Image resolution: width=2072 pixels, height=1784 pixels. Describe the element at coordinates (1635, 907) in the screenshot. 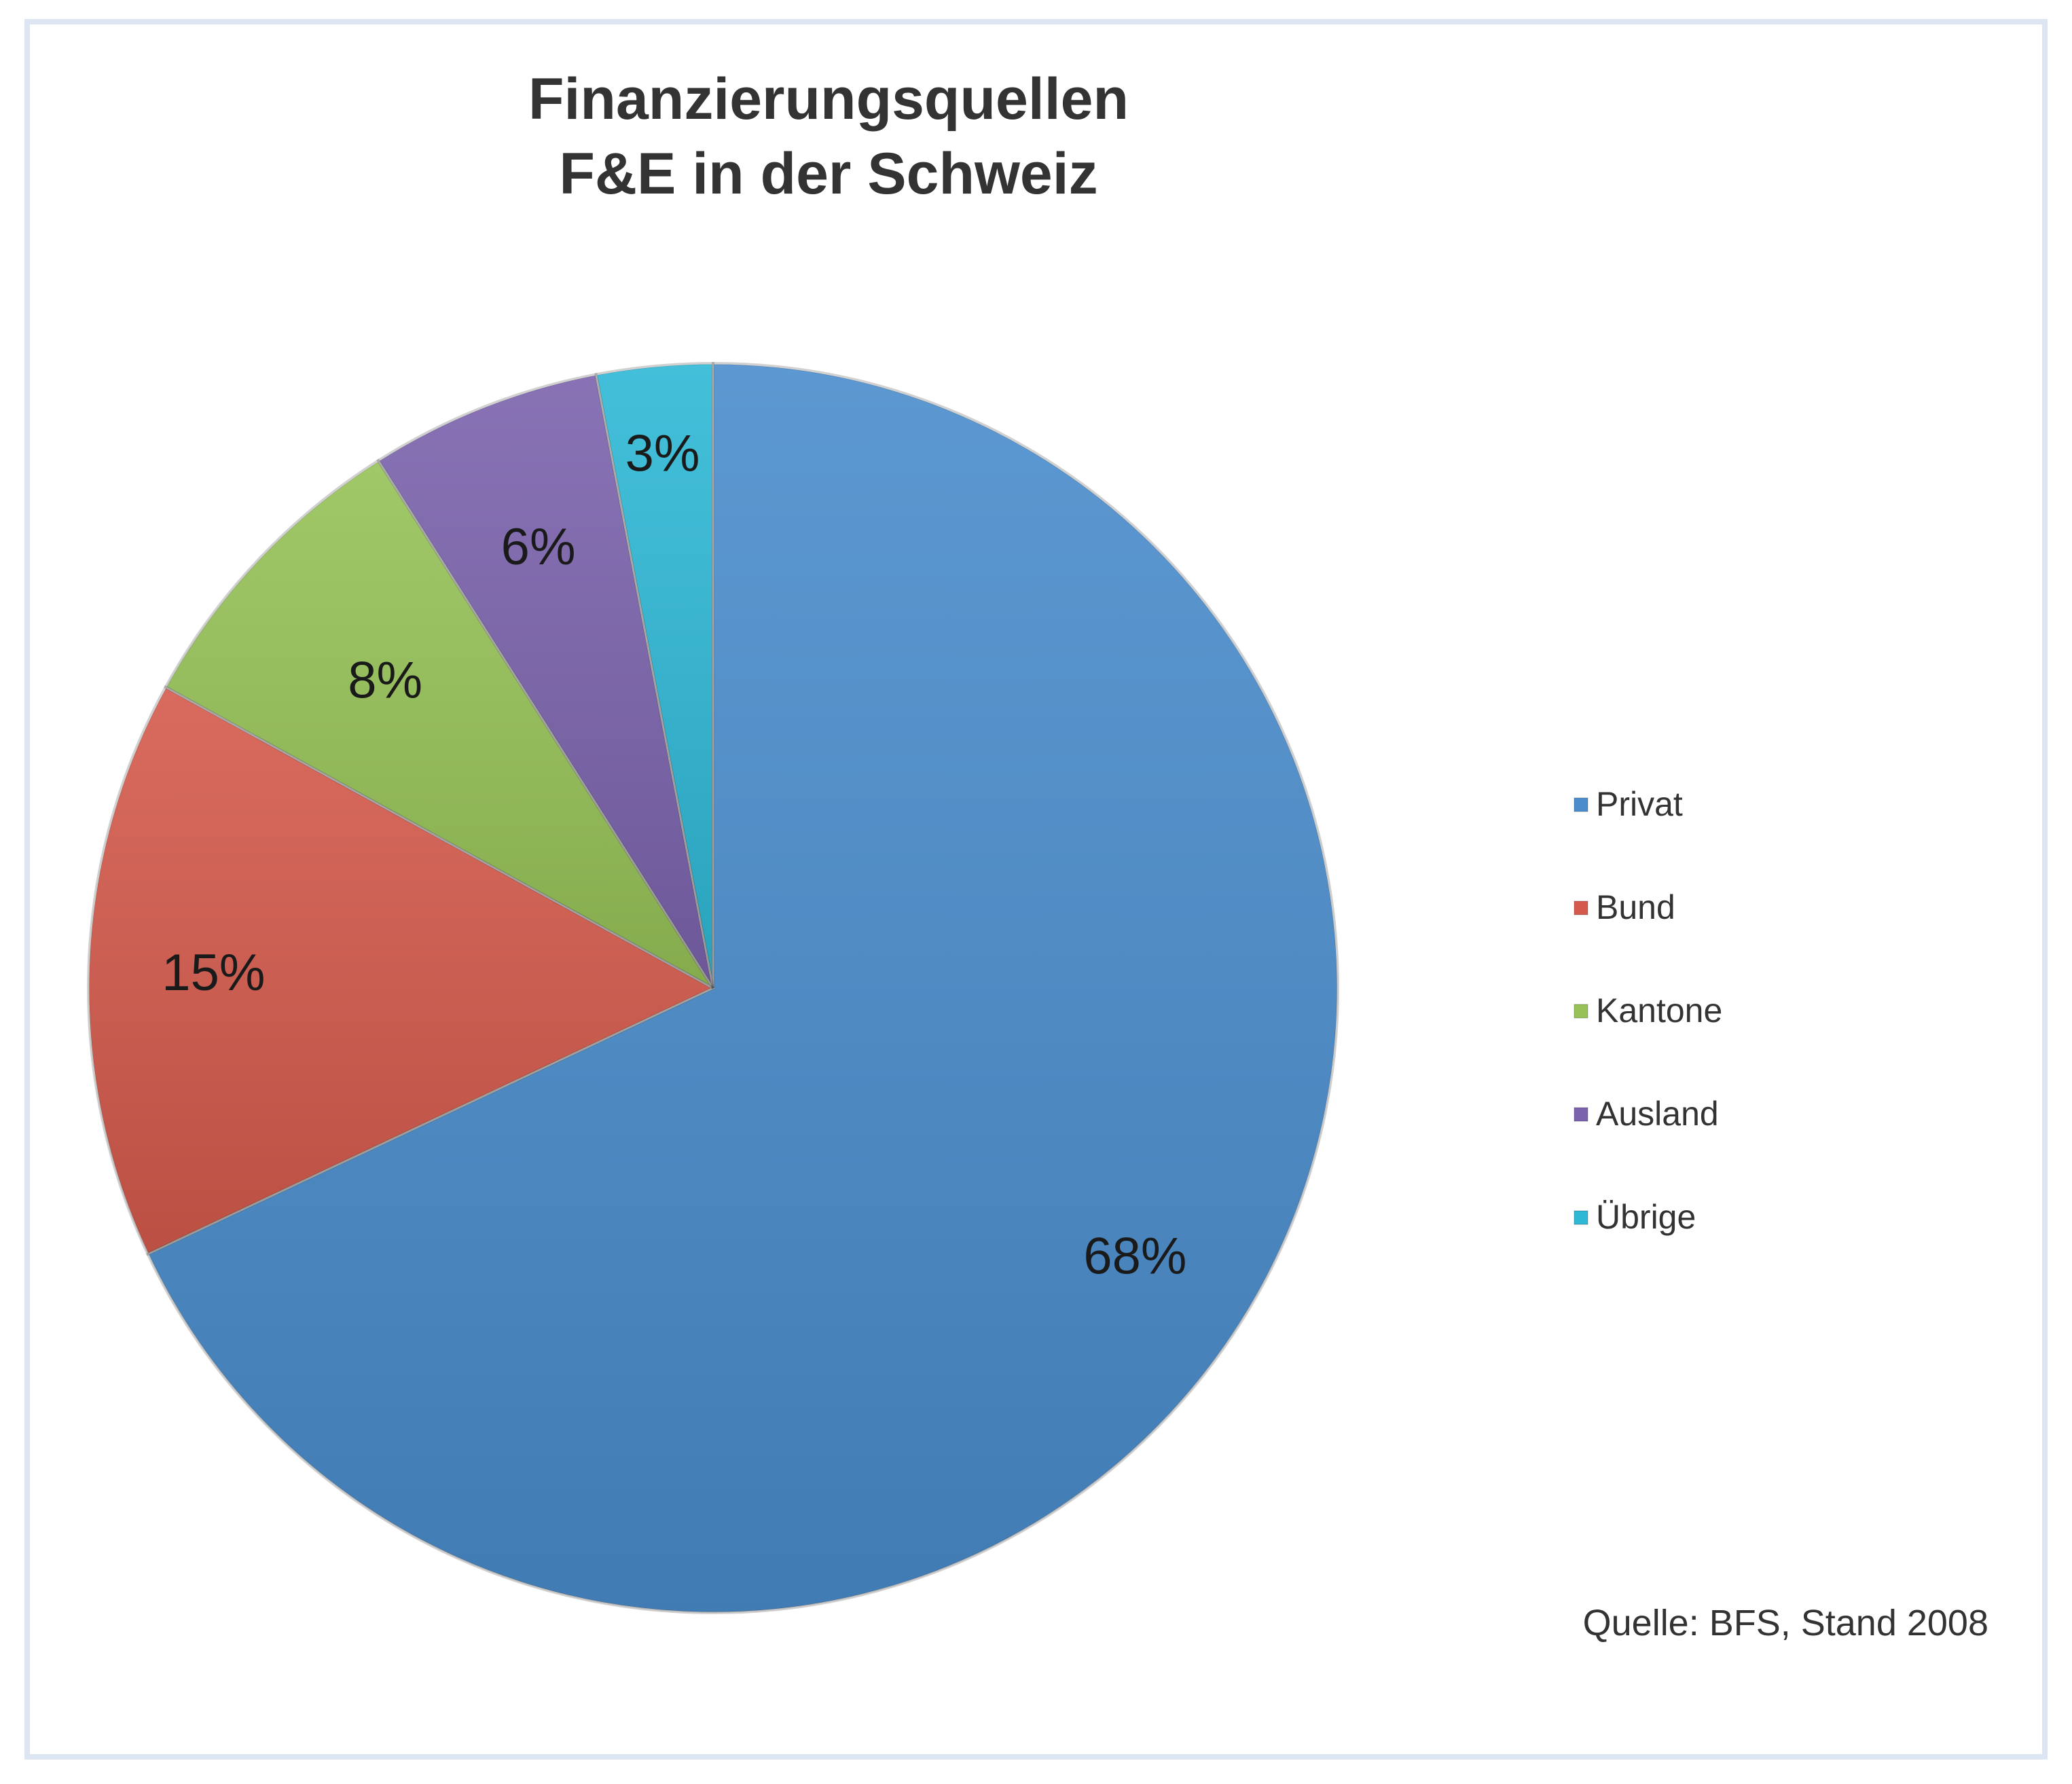

I see `legend-label-bund: Bund` at that location.